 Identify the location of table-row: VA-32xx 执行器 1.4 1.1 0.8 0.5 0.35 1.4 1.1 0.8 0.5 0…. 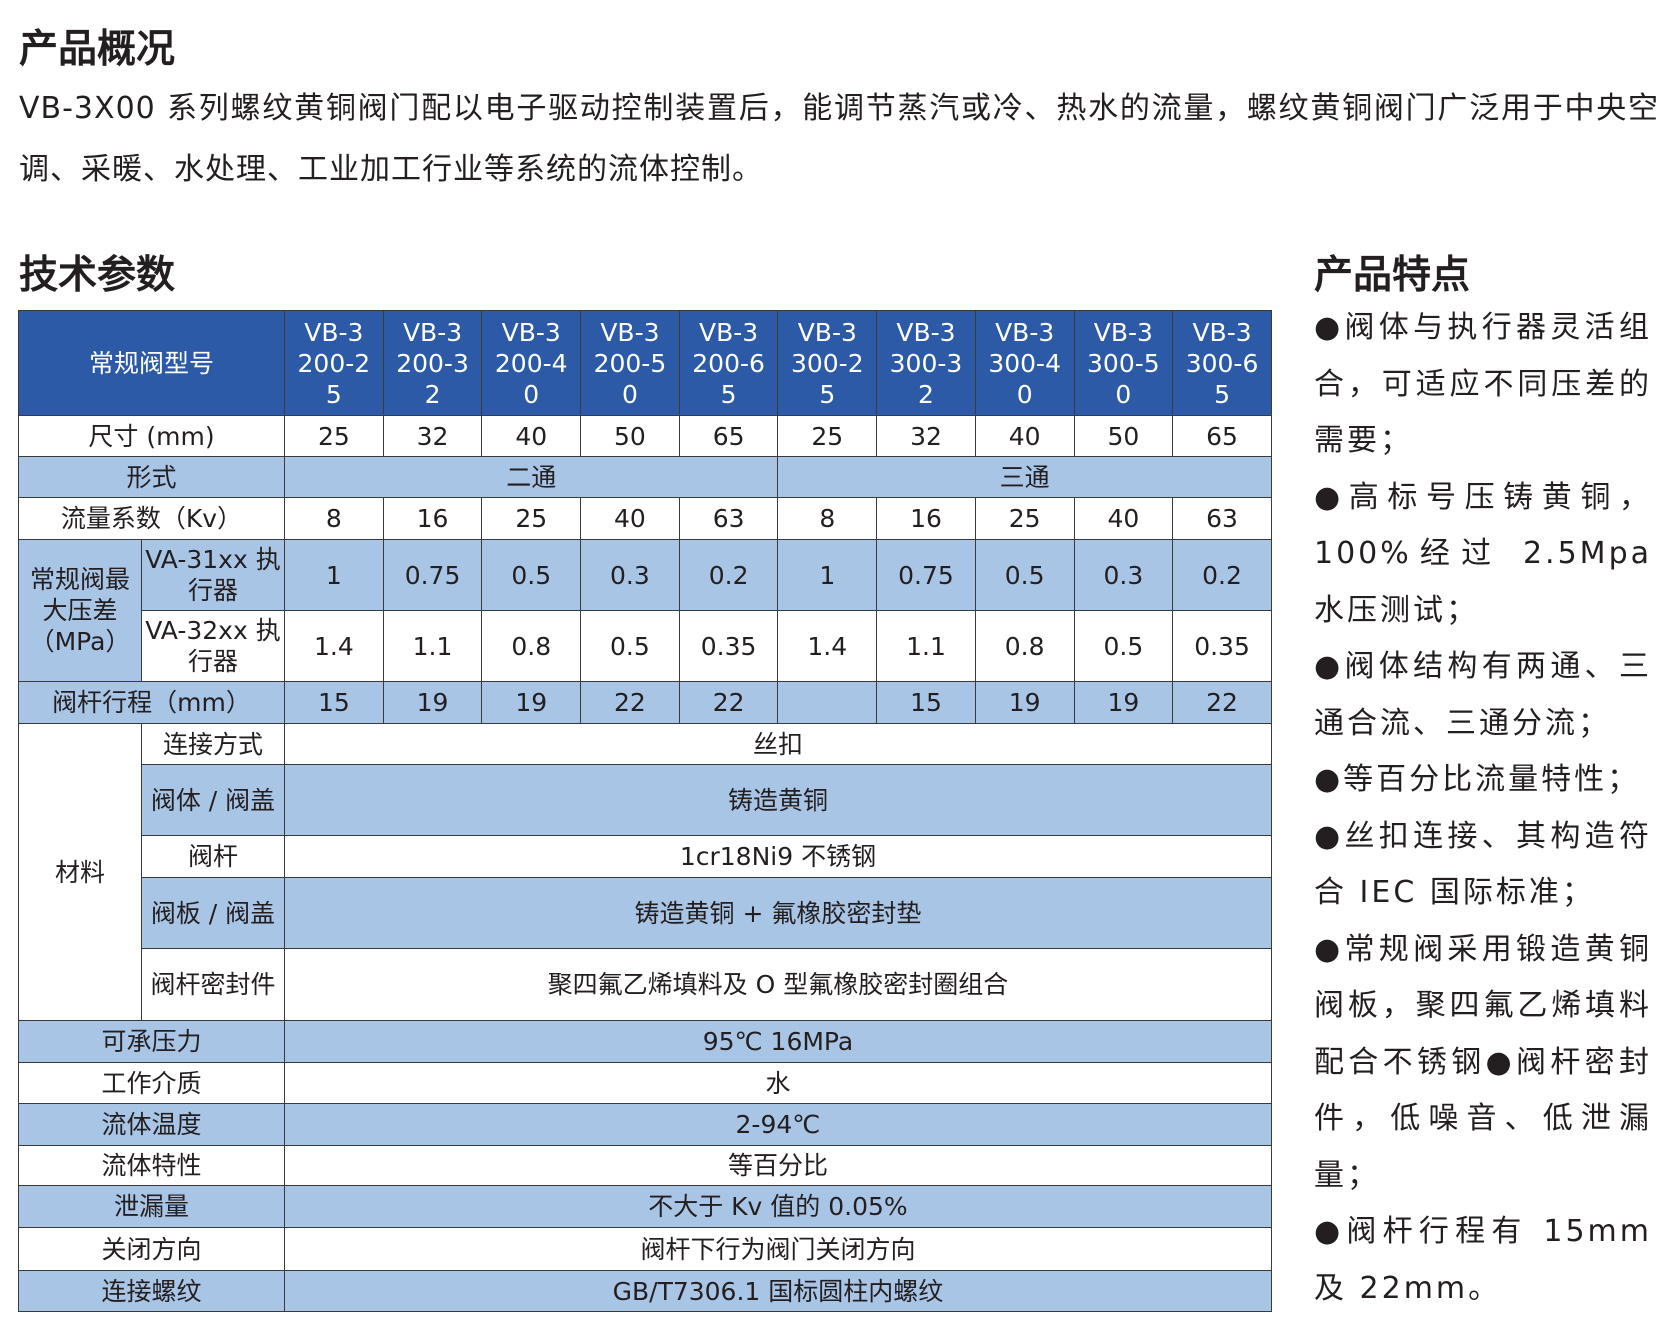
(645, 646).